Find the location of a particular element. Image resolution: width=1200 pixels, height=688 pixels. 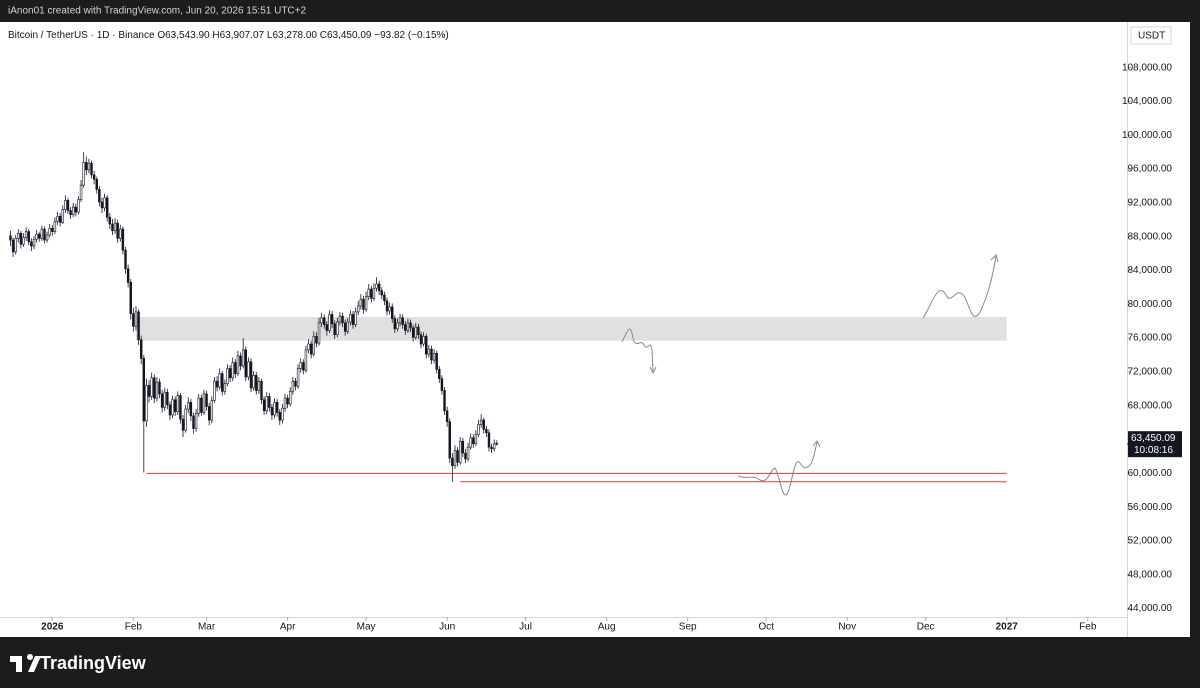

x-tick-label: Oct is located at coordinates (766, 627).